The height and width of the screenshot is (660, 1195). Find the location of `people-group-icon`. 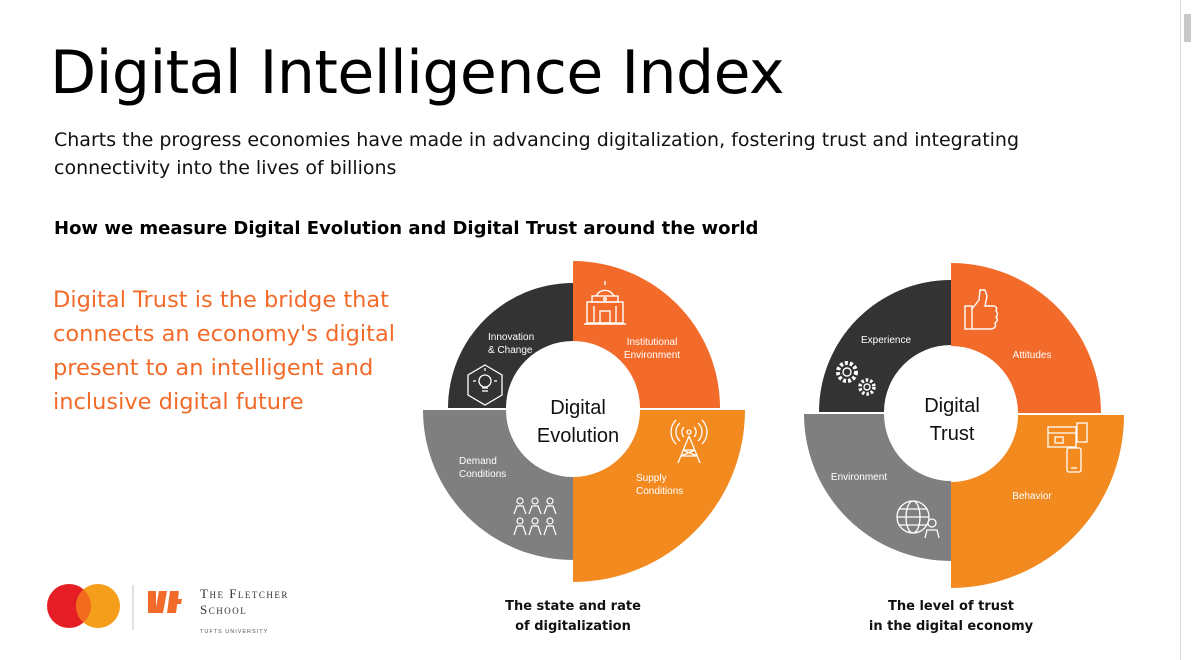

people-group-icon is located at coordinates (535, 516).